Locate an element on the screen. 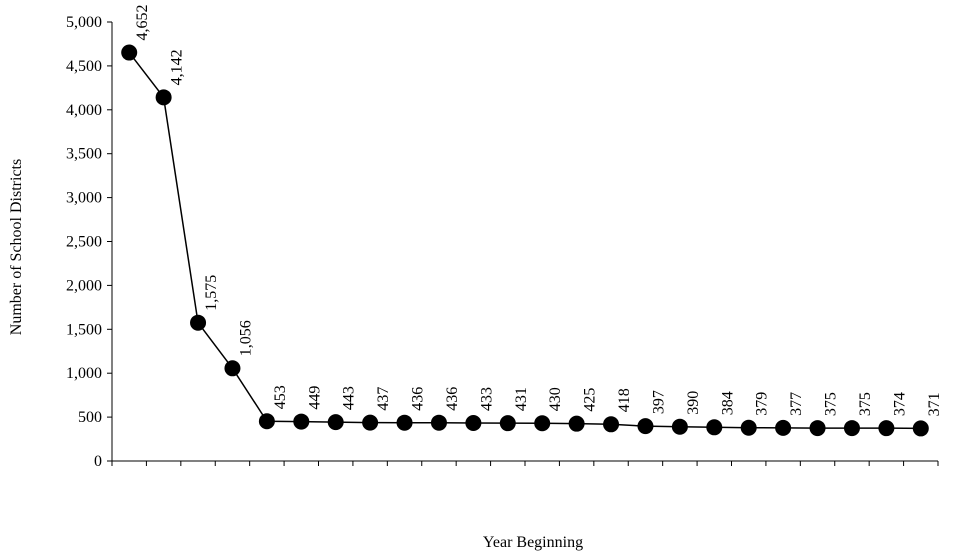 This screenshot has width=965, height=553. y-tick-label: 500 is located at coordinates (90, 417).